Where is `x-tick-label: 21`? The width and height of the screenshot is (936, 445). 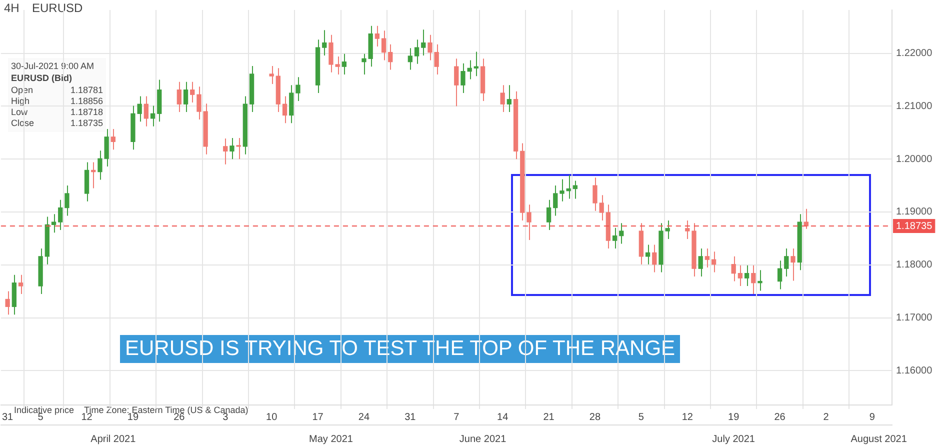 x-tick-label: 21 is located at coordinates (549, 417).